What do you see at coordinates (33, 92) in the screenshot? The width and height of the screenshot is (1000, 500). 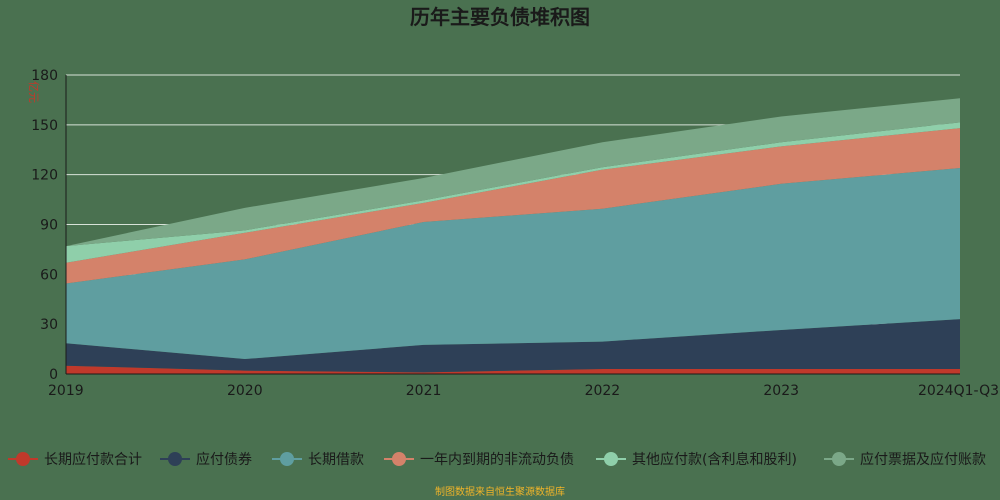 I see `y-axis-unit: 亿元` at bounding box center [33, 92].